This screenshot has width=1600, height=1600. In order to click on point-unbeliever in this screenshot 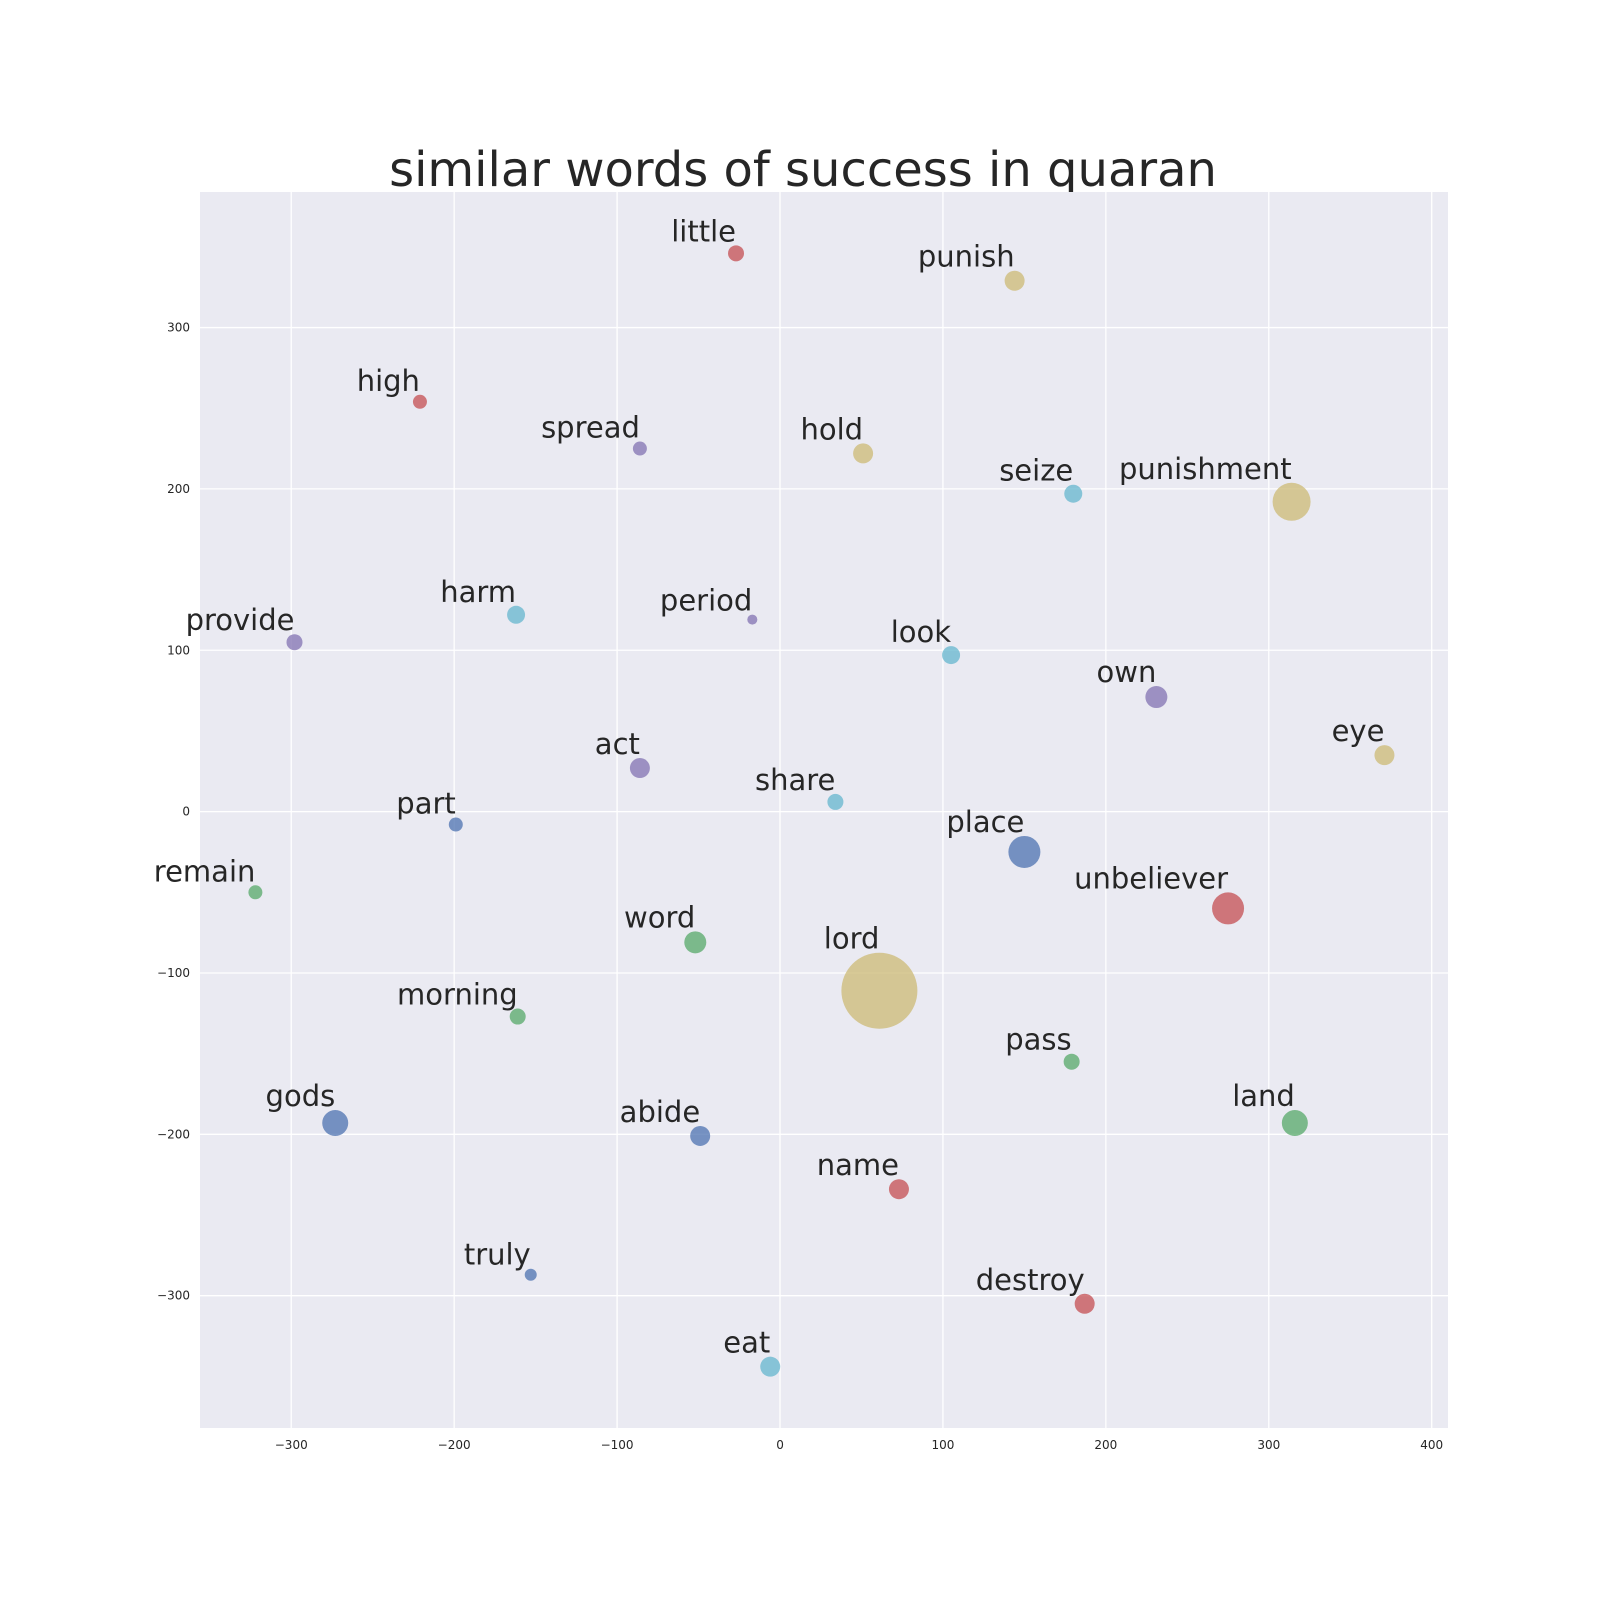, I will do `click(1228, 908)`.